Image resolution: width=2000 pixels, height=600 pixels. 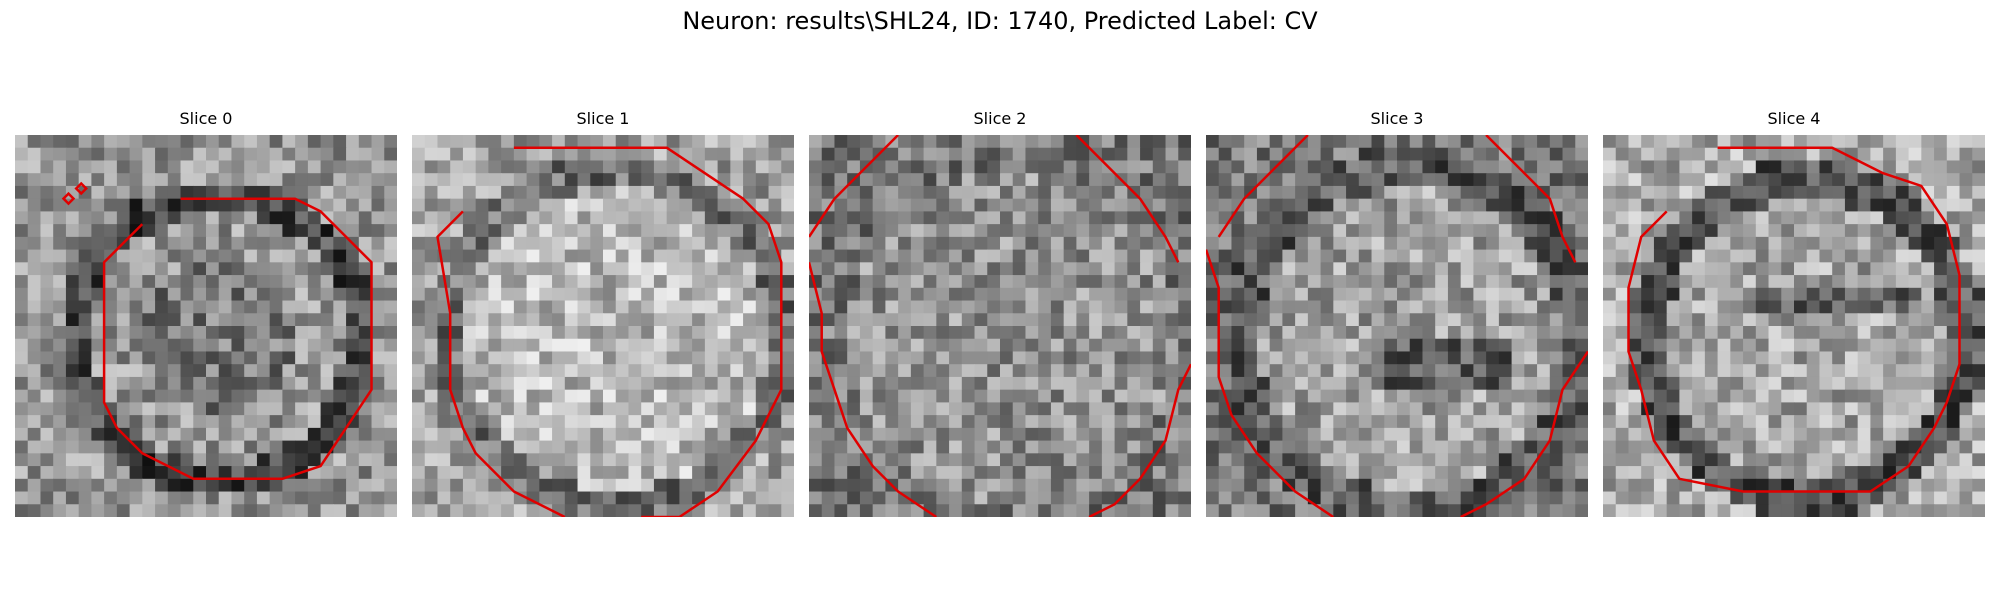 What do you see at coordinates (1000, 118) in the screenshot?
I see `slice-title-2: Slice 2` at bounding box center [1000, 118].